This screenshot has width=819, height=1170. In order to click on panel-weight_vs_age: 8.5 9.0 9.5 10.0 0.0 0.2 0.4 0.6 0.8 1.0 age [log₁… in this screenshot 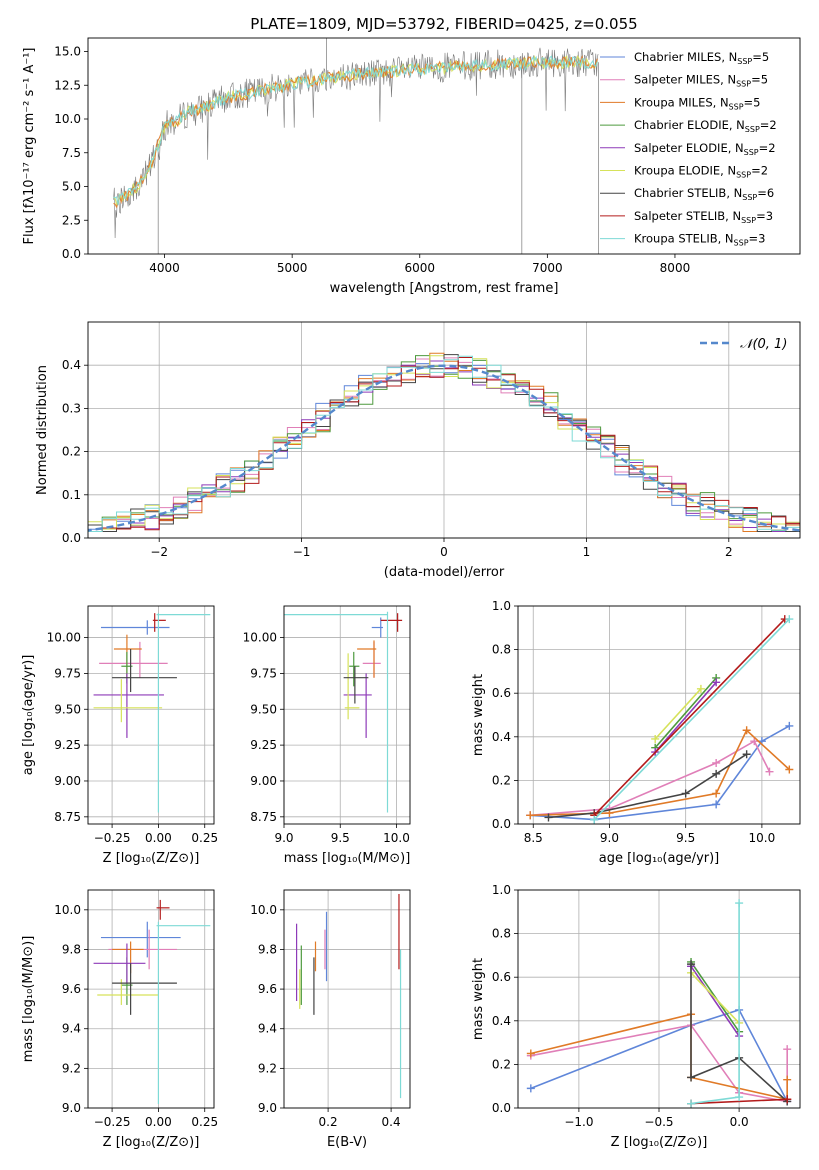, I will do `click(636, 732)`.